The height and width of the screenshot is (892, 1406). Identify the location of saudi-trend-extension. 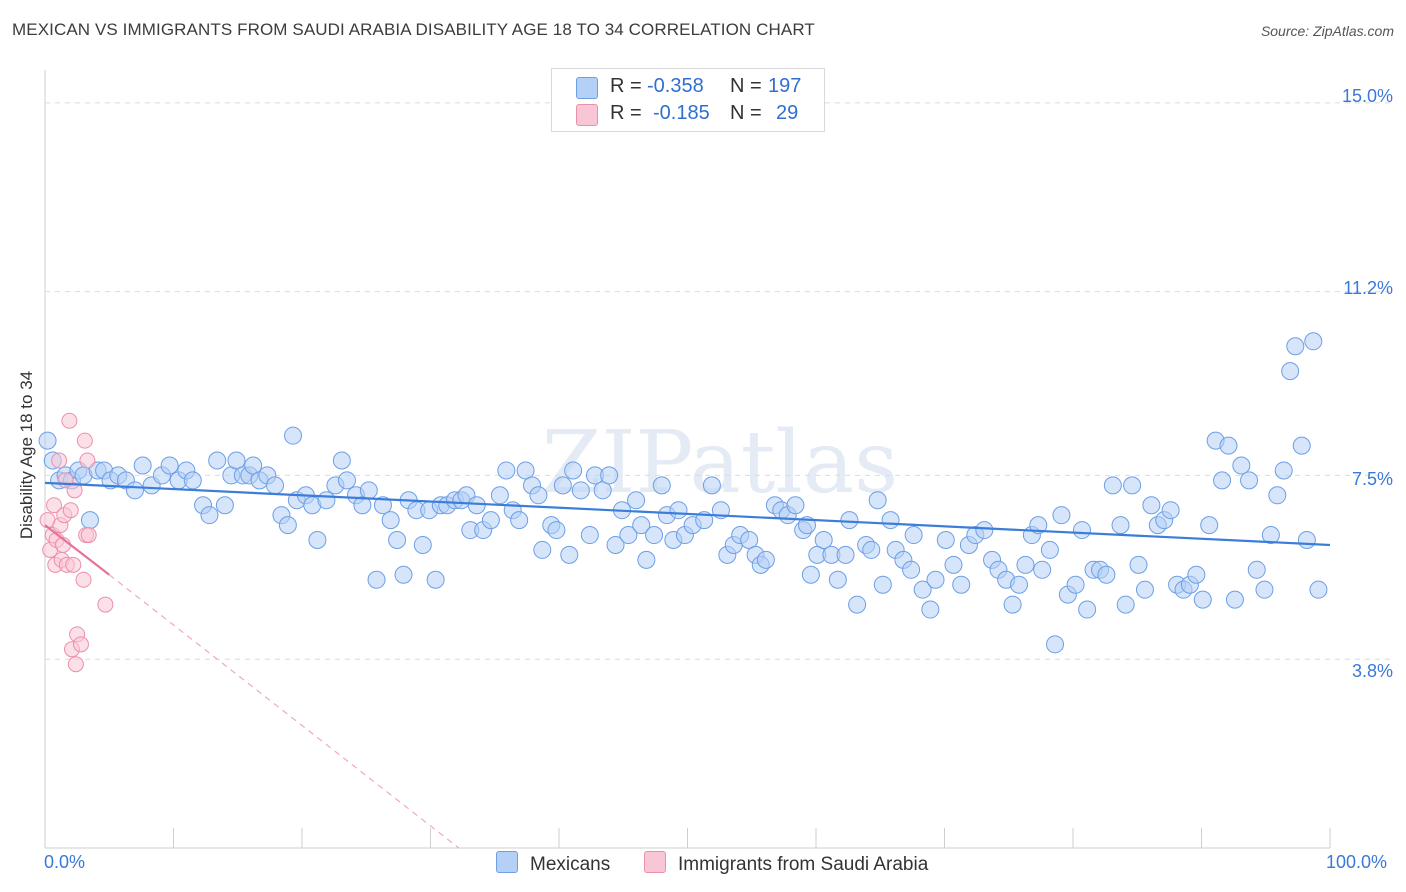
(284, 711).